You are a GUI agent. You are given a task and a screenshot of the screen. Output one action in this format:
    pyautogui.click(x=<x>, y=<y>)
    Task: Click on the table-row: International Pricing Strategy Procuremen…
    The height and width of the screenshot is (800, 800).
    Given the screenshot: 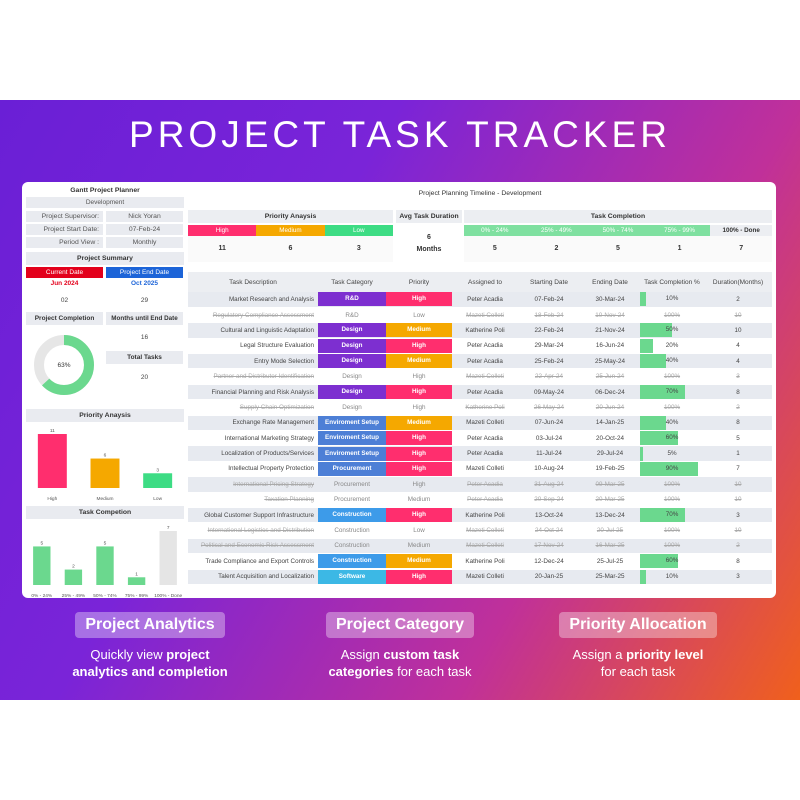 What is the action you would take?
    pyautogui.click(x=480, y=484)
    